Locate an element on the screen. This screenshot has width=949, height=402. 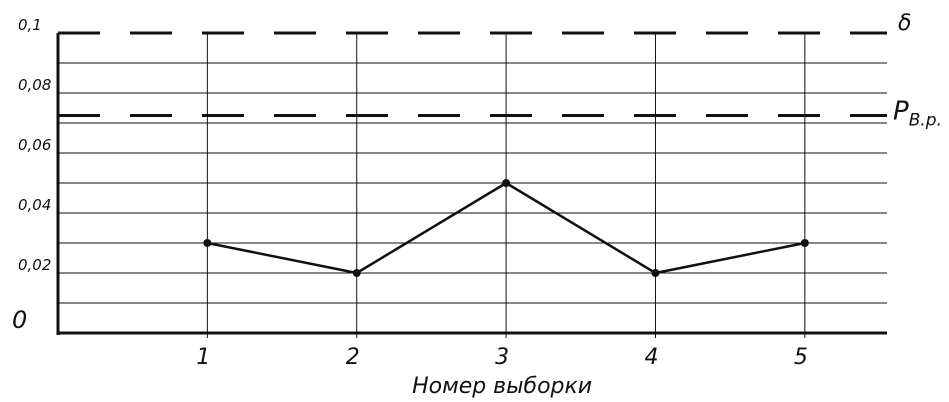
y-tick-labels: 0,1 0,08 0,06 0,04 0,02 is located at coordinates (34, 145).